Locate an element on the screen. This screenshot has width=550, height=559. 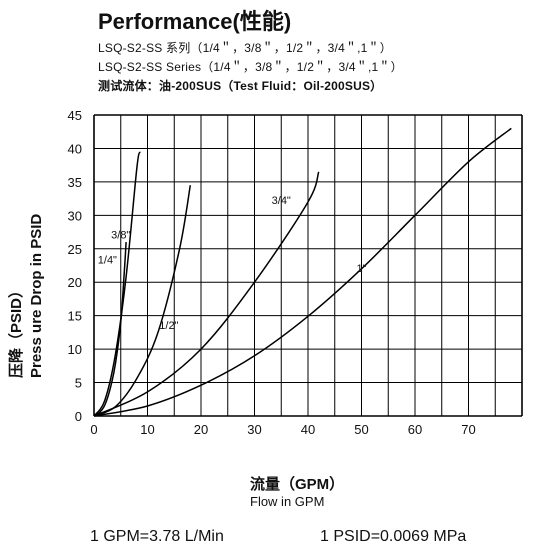
x-axis-label-cn: 流量（GPM） is located at coordinates (297, 484).